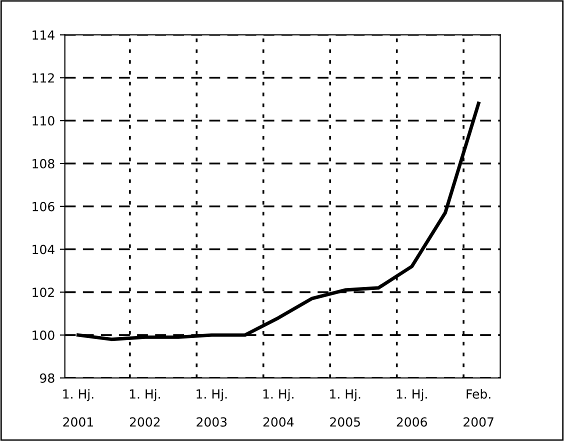  I want to click on category-label: 1. Hj. 2005, so click(345, 408).